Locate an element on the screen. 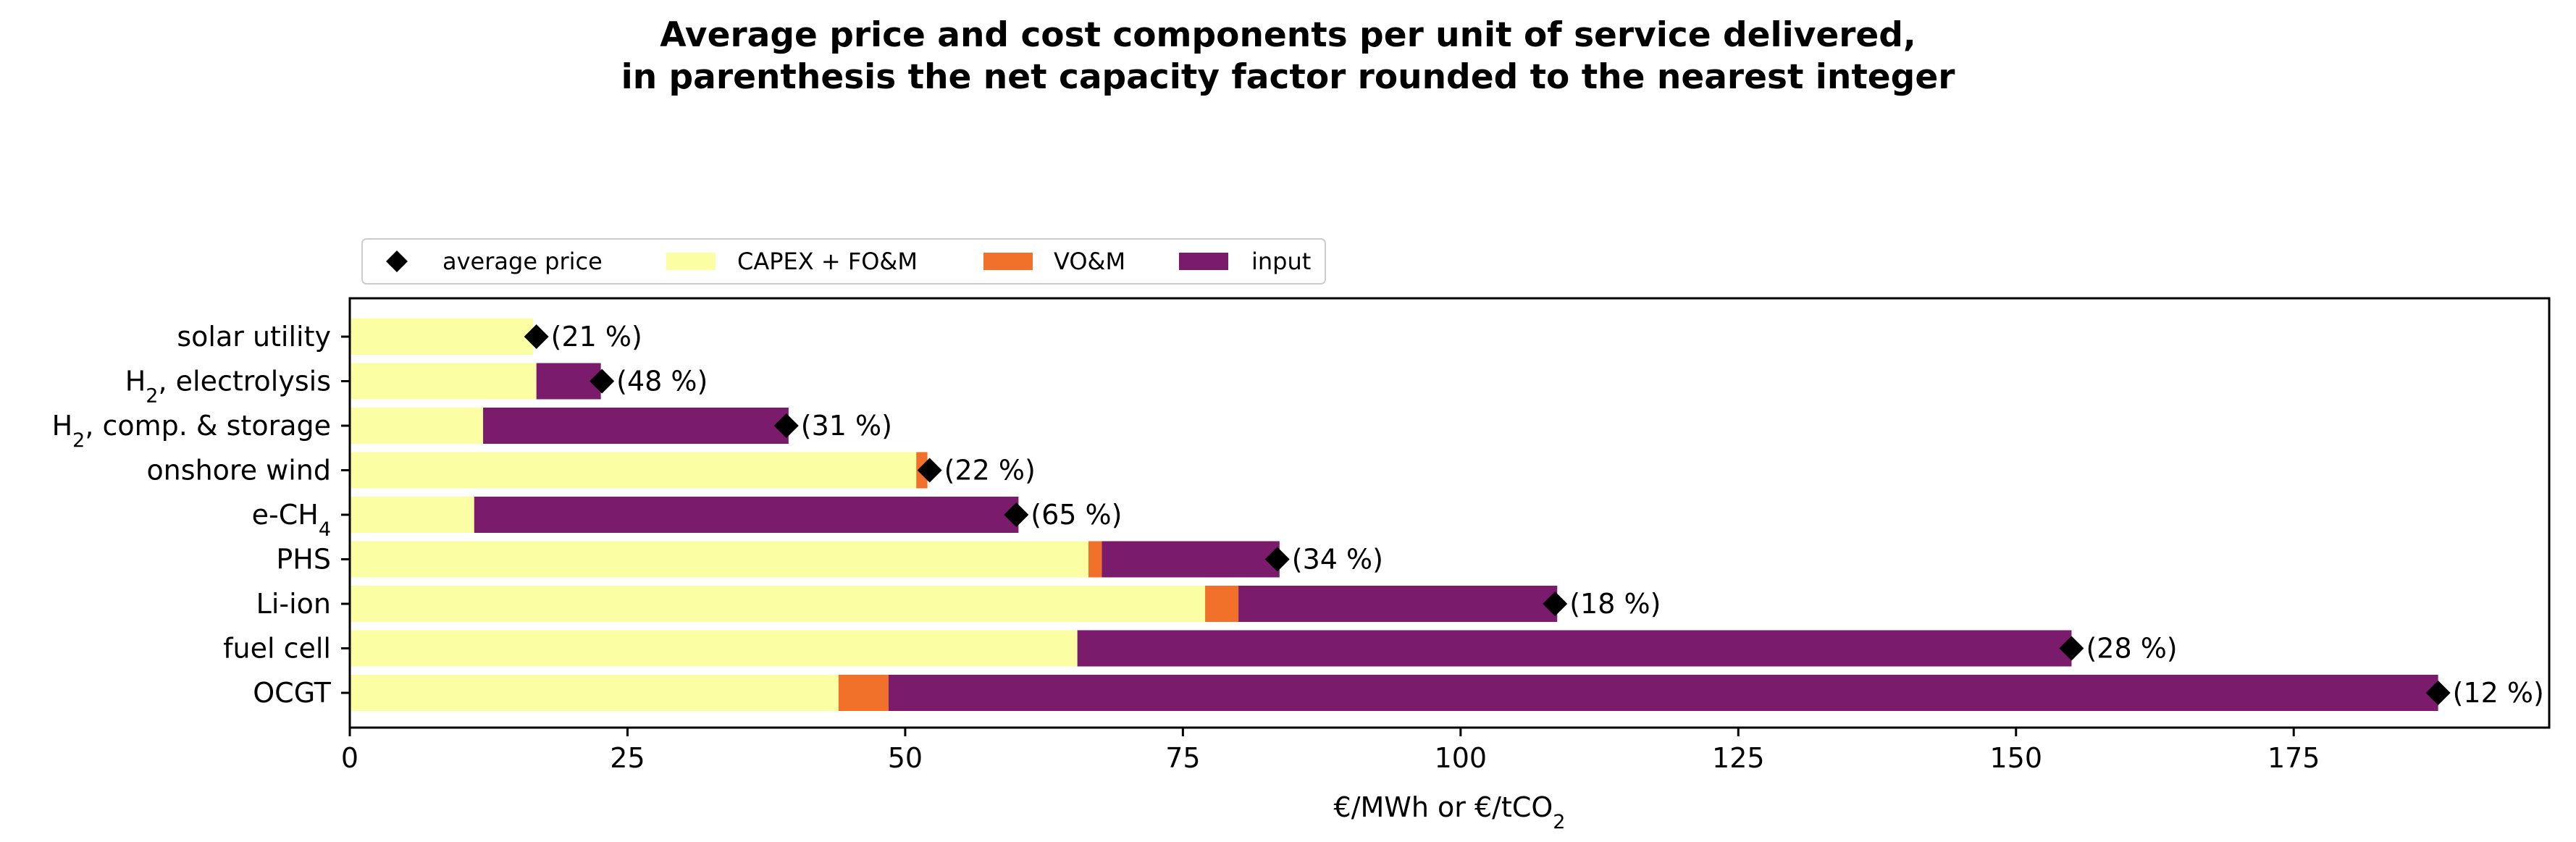 The height and width of the screenshot is (842, 2576). capacity-factor-label: (34 %) is located at coordinates (1337, 560).